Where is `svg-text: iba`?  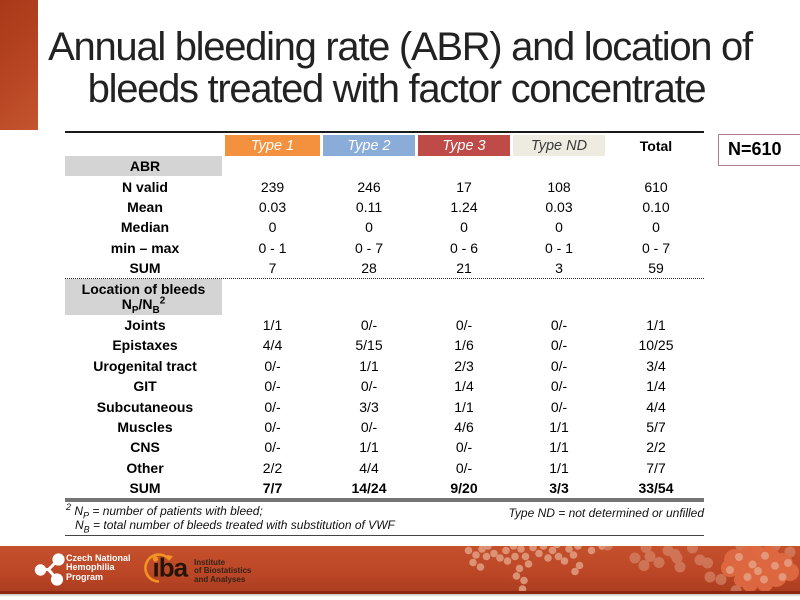 svg-text: iba is located at coordinates (171, 568).